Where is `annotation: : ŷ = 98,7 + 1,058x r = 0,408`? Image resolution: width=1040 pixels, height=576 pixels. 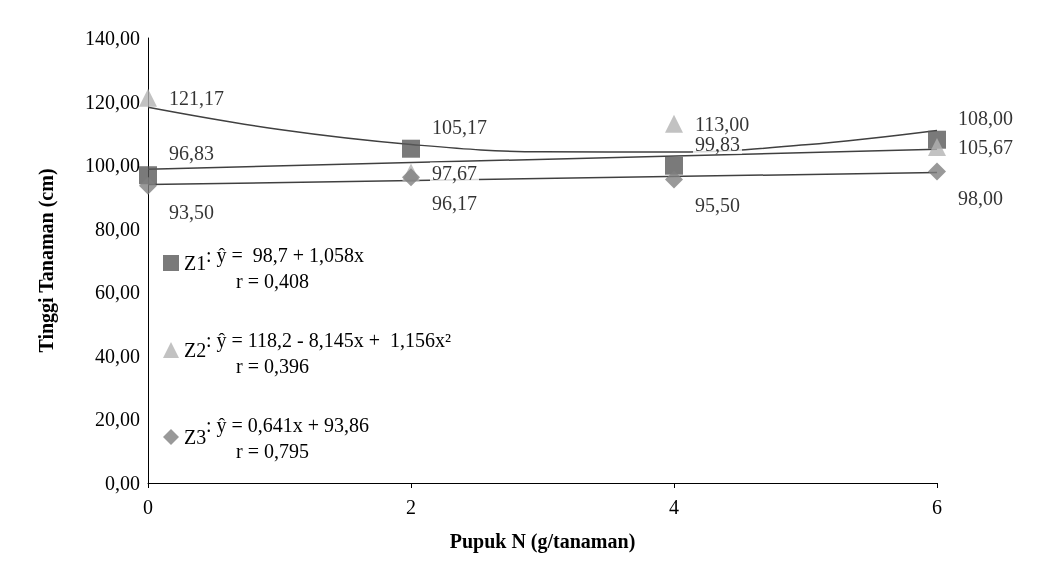
annotation: : ŷ = 98,7 + 1,058x r = 0,408 is located at coordinates (285, 268).